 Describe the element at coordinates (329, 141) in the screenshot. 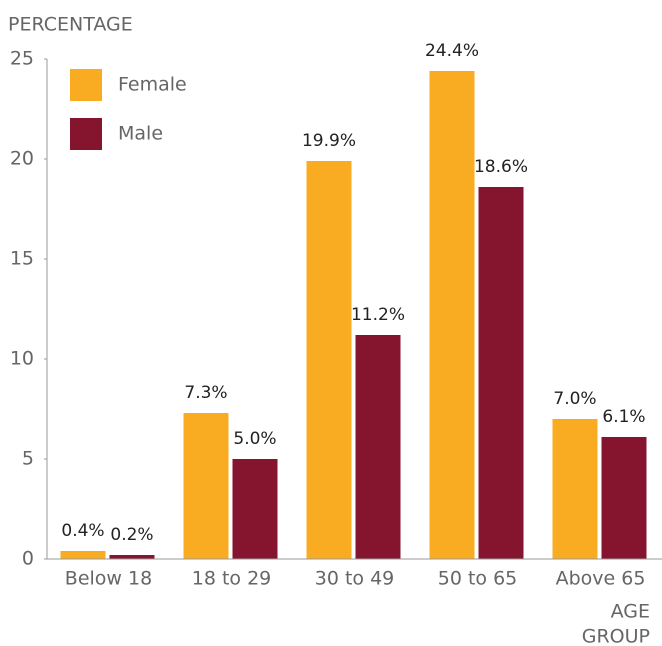

I see `value-label: 19.9%` at that location.